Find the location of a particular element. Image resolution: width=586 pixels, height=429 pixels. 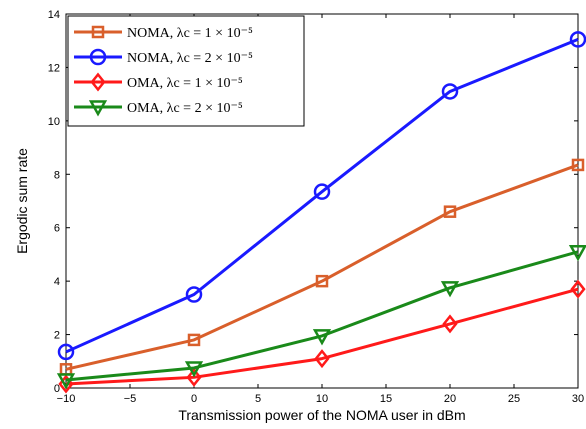

legend-entry: OMA, λc = 1 × 10⁻⁵ is located at coordinates (158, 82).